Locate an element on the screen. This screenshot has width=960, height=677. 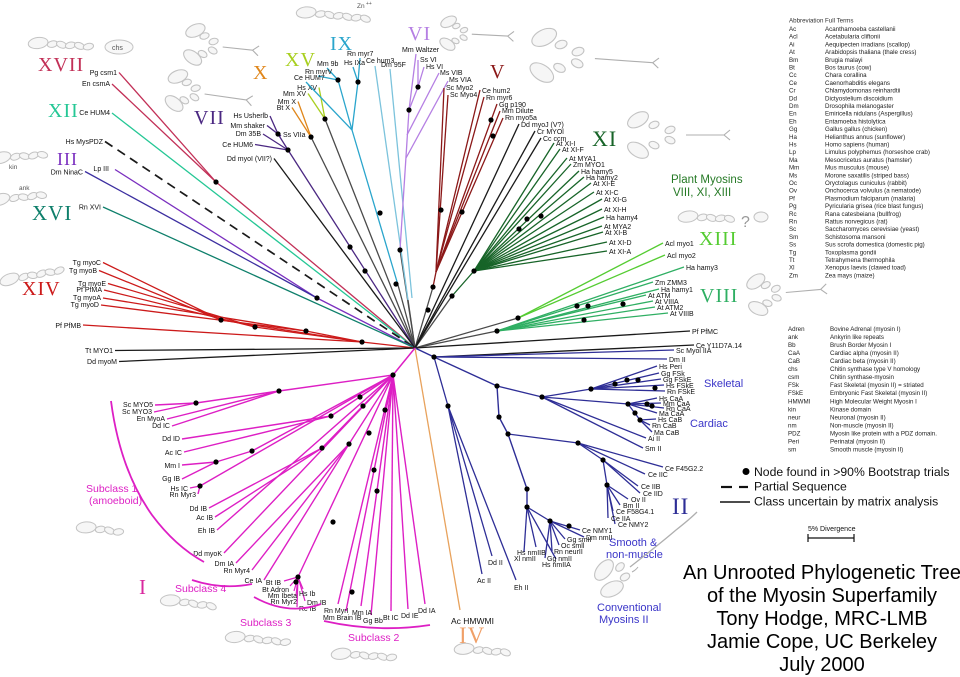
svg-text: Rn neurII is located at coordinates (568, 552).